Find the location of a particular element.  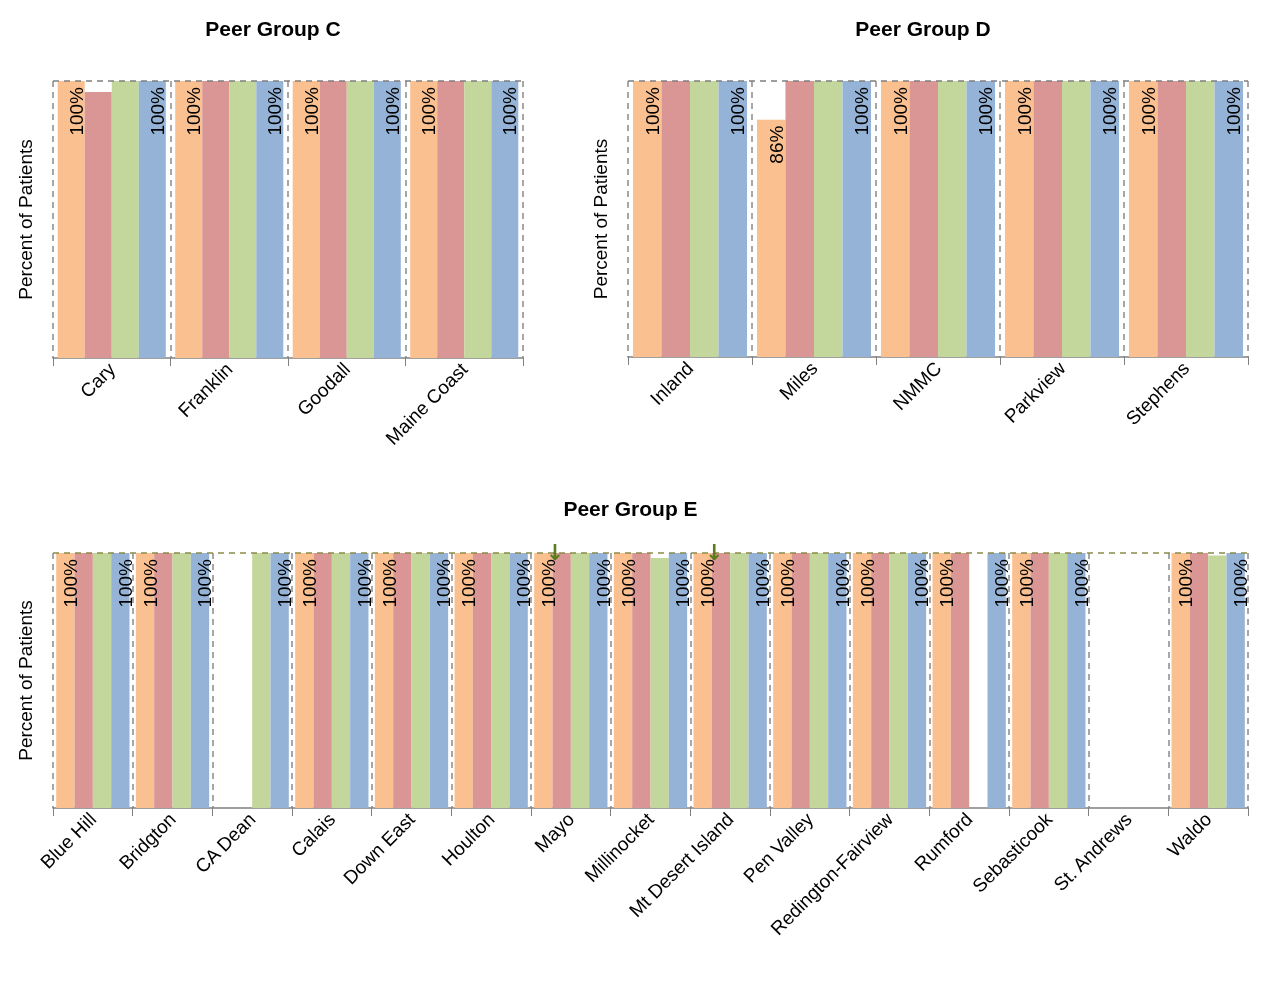

chart-title: Peer Group E is located at coordinates (630, 508).